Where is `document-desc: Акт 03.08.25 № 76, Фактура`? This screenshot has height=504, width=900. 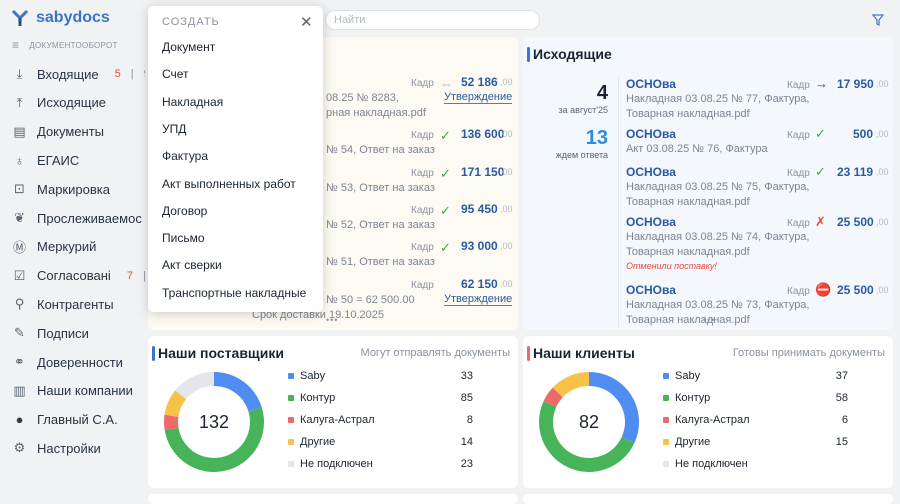
document-desc: Акт 03.08.25 № 76, Фактура is located at coordinates (697, 149).